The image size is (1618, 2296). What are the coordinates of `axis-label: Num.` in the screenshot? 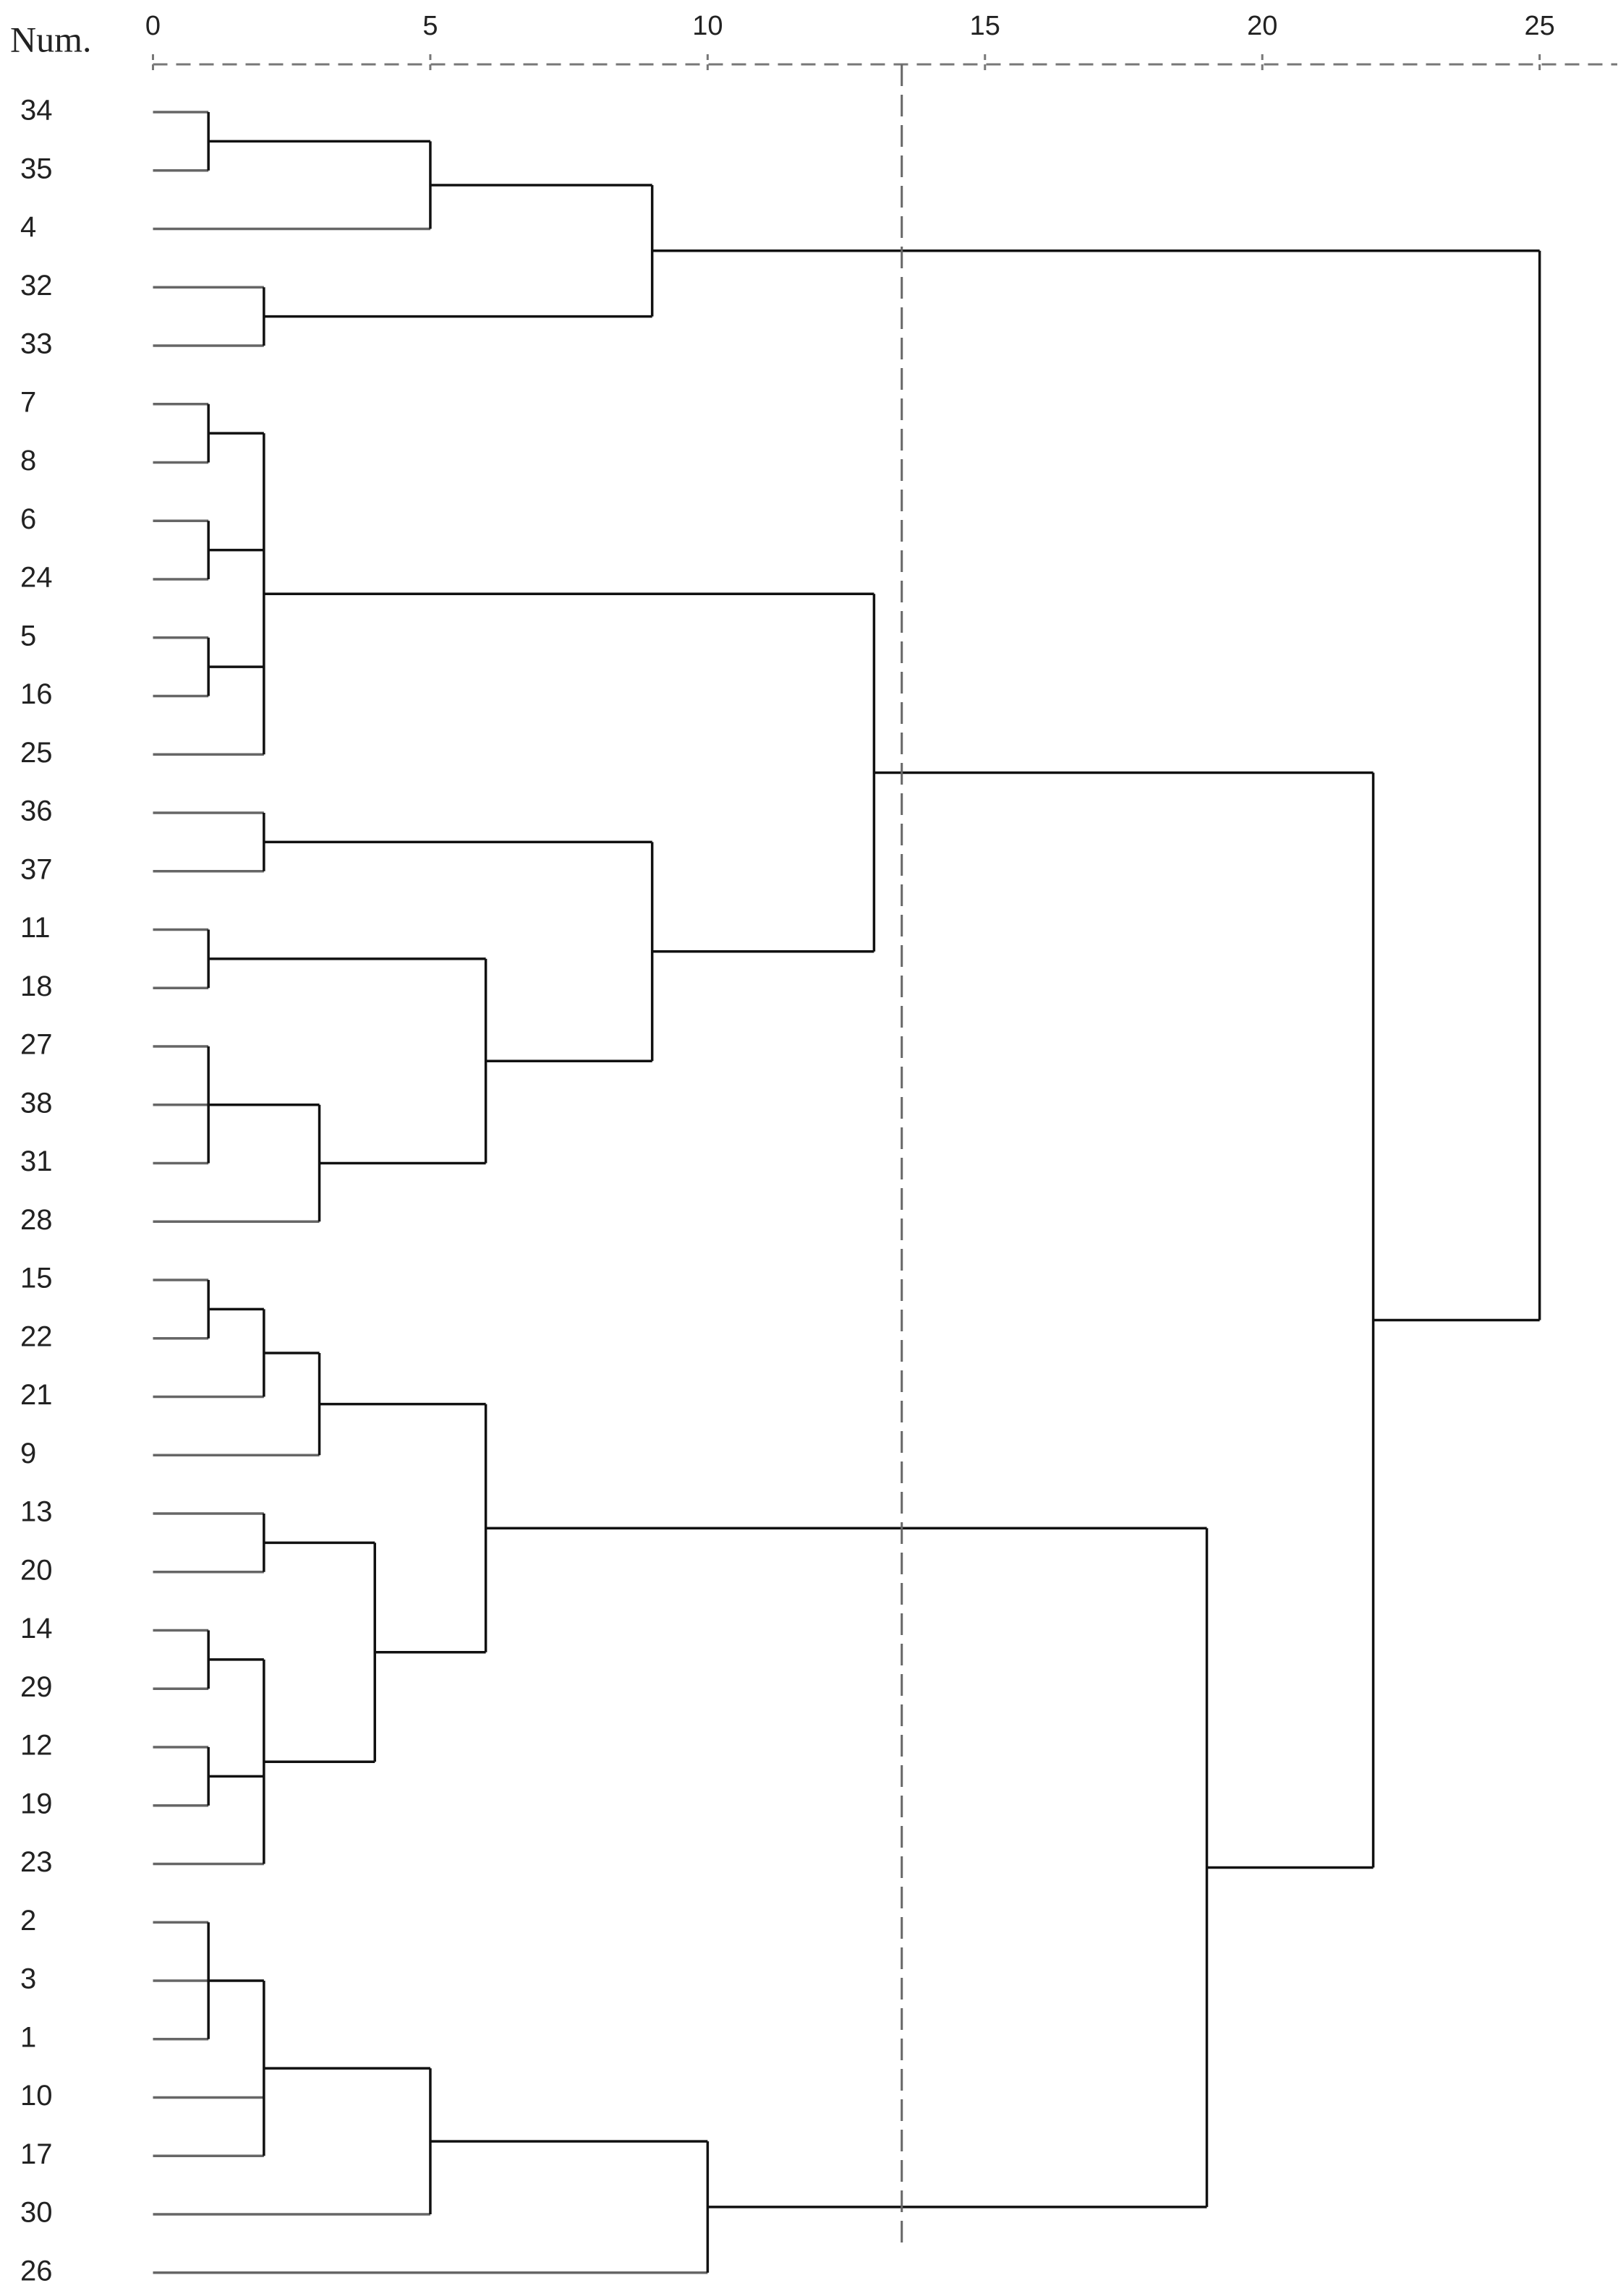 It's located at (51, 39).